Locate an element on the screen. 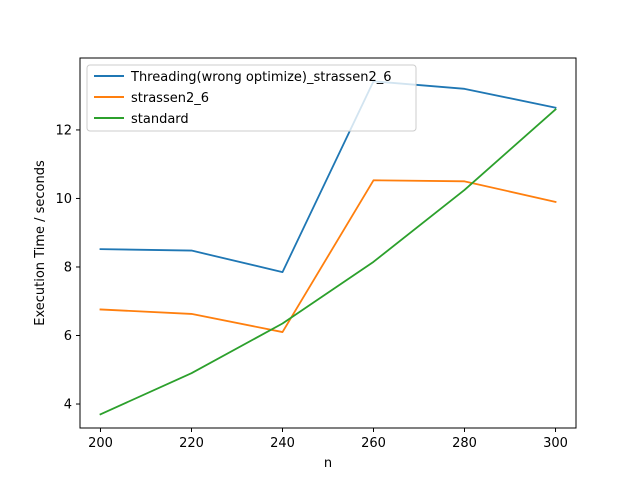  legend-box is located at coordinates (251, 98).